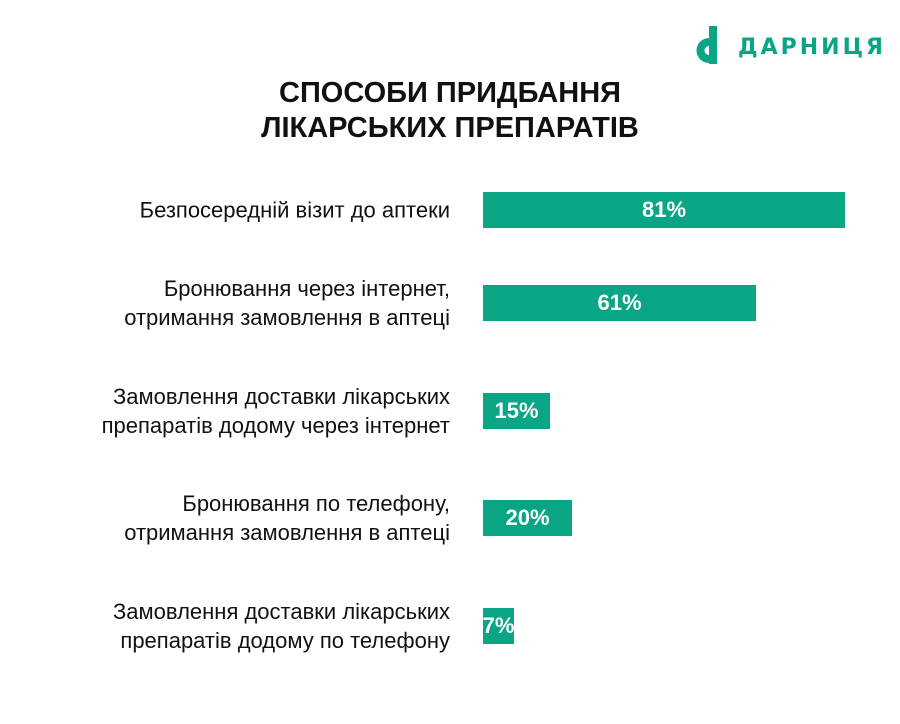 This screenshot has width=900, height=724. I want to click on darnitsa-logo-icon, so click(706, 47).